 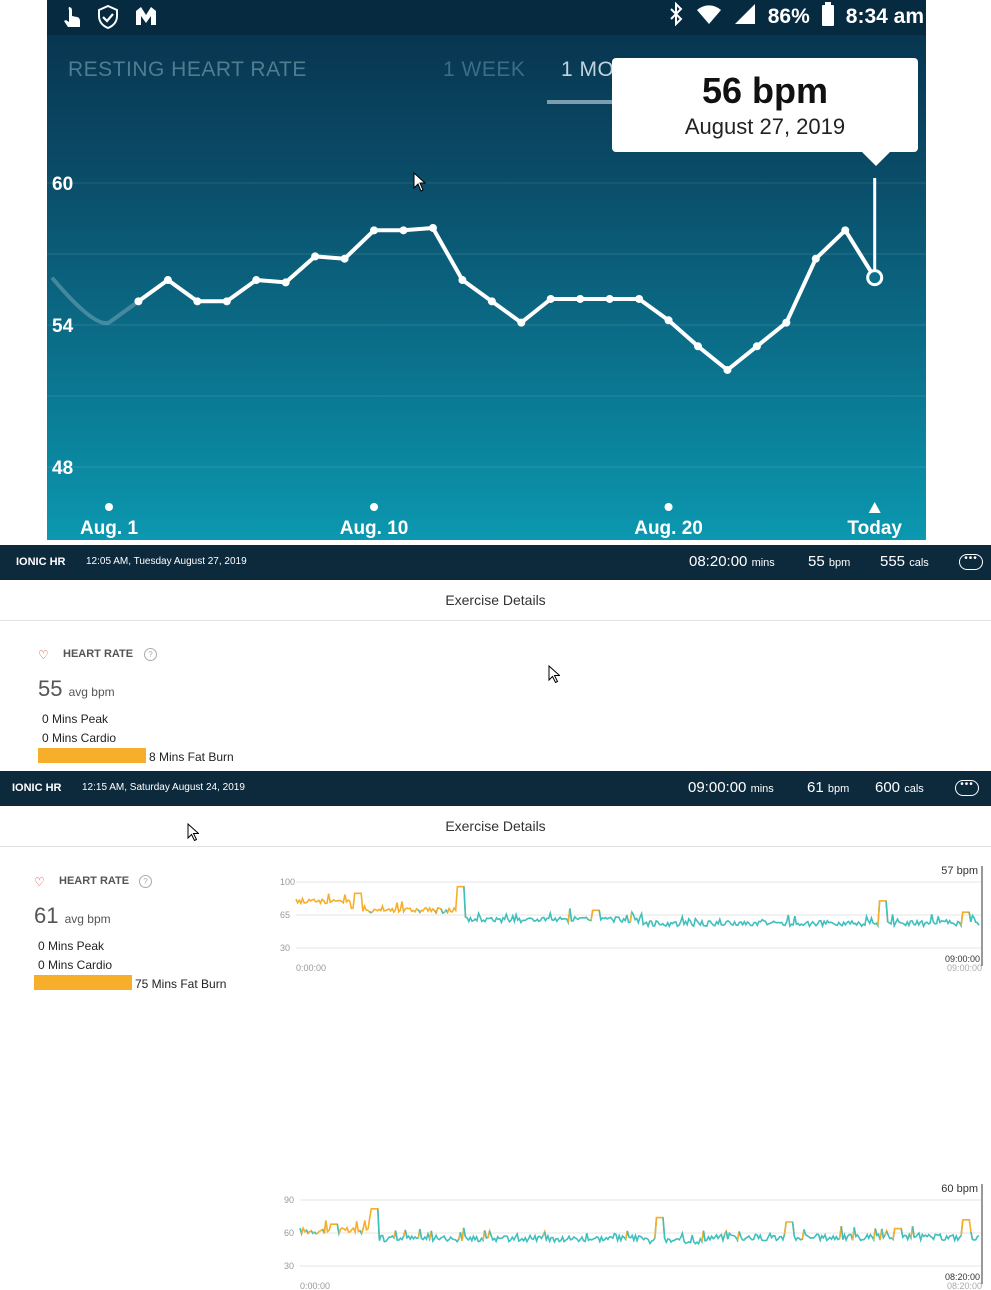 I want to click on bpm-value: 61, so click(x=815, y=787).